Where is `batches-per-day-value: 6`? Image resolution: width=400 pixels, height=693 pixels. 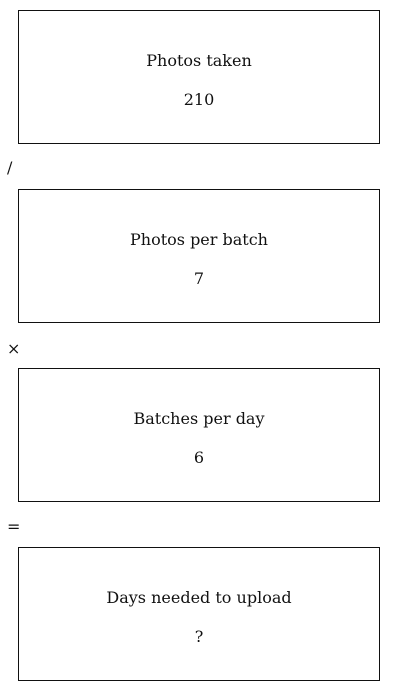
batches-per-day-value: 6 is located at coordinates (199, 457).